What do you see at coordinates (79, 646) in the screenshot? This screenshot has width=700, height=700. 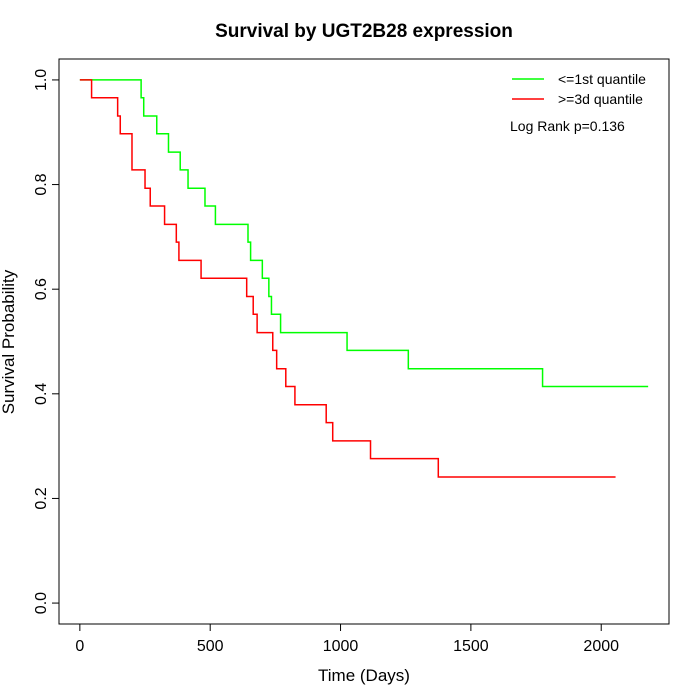 I see `x-tick-label: 0` at bounding box center [79, 646].